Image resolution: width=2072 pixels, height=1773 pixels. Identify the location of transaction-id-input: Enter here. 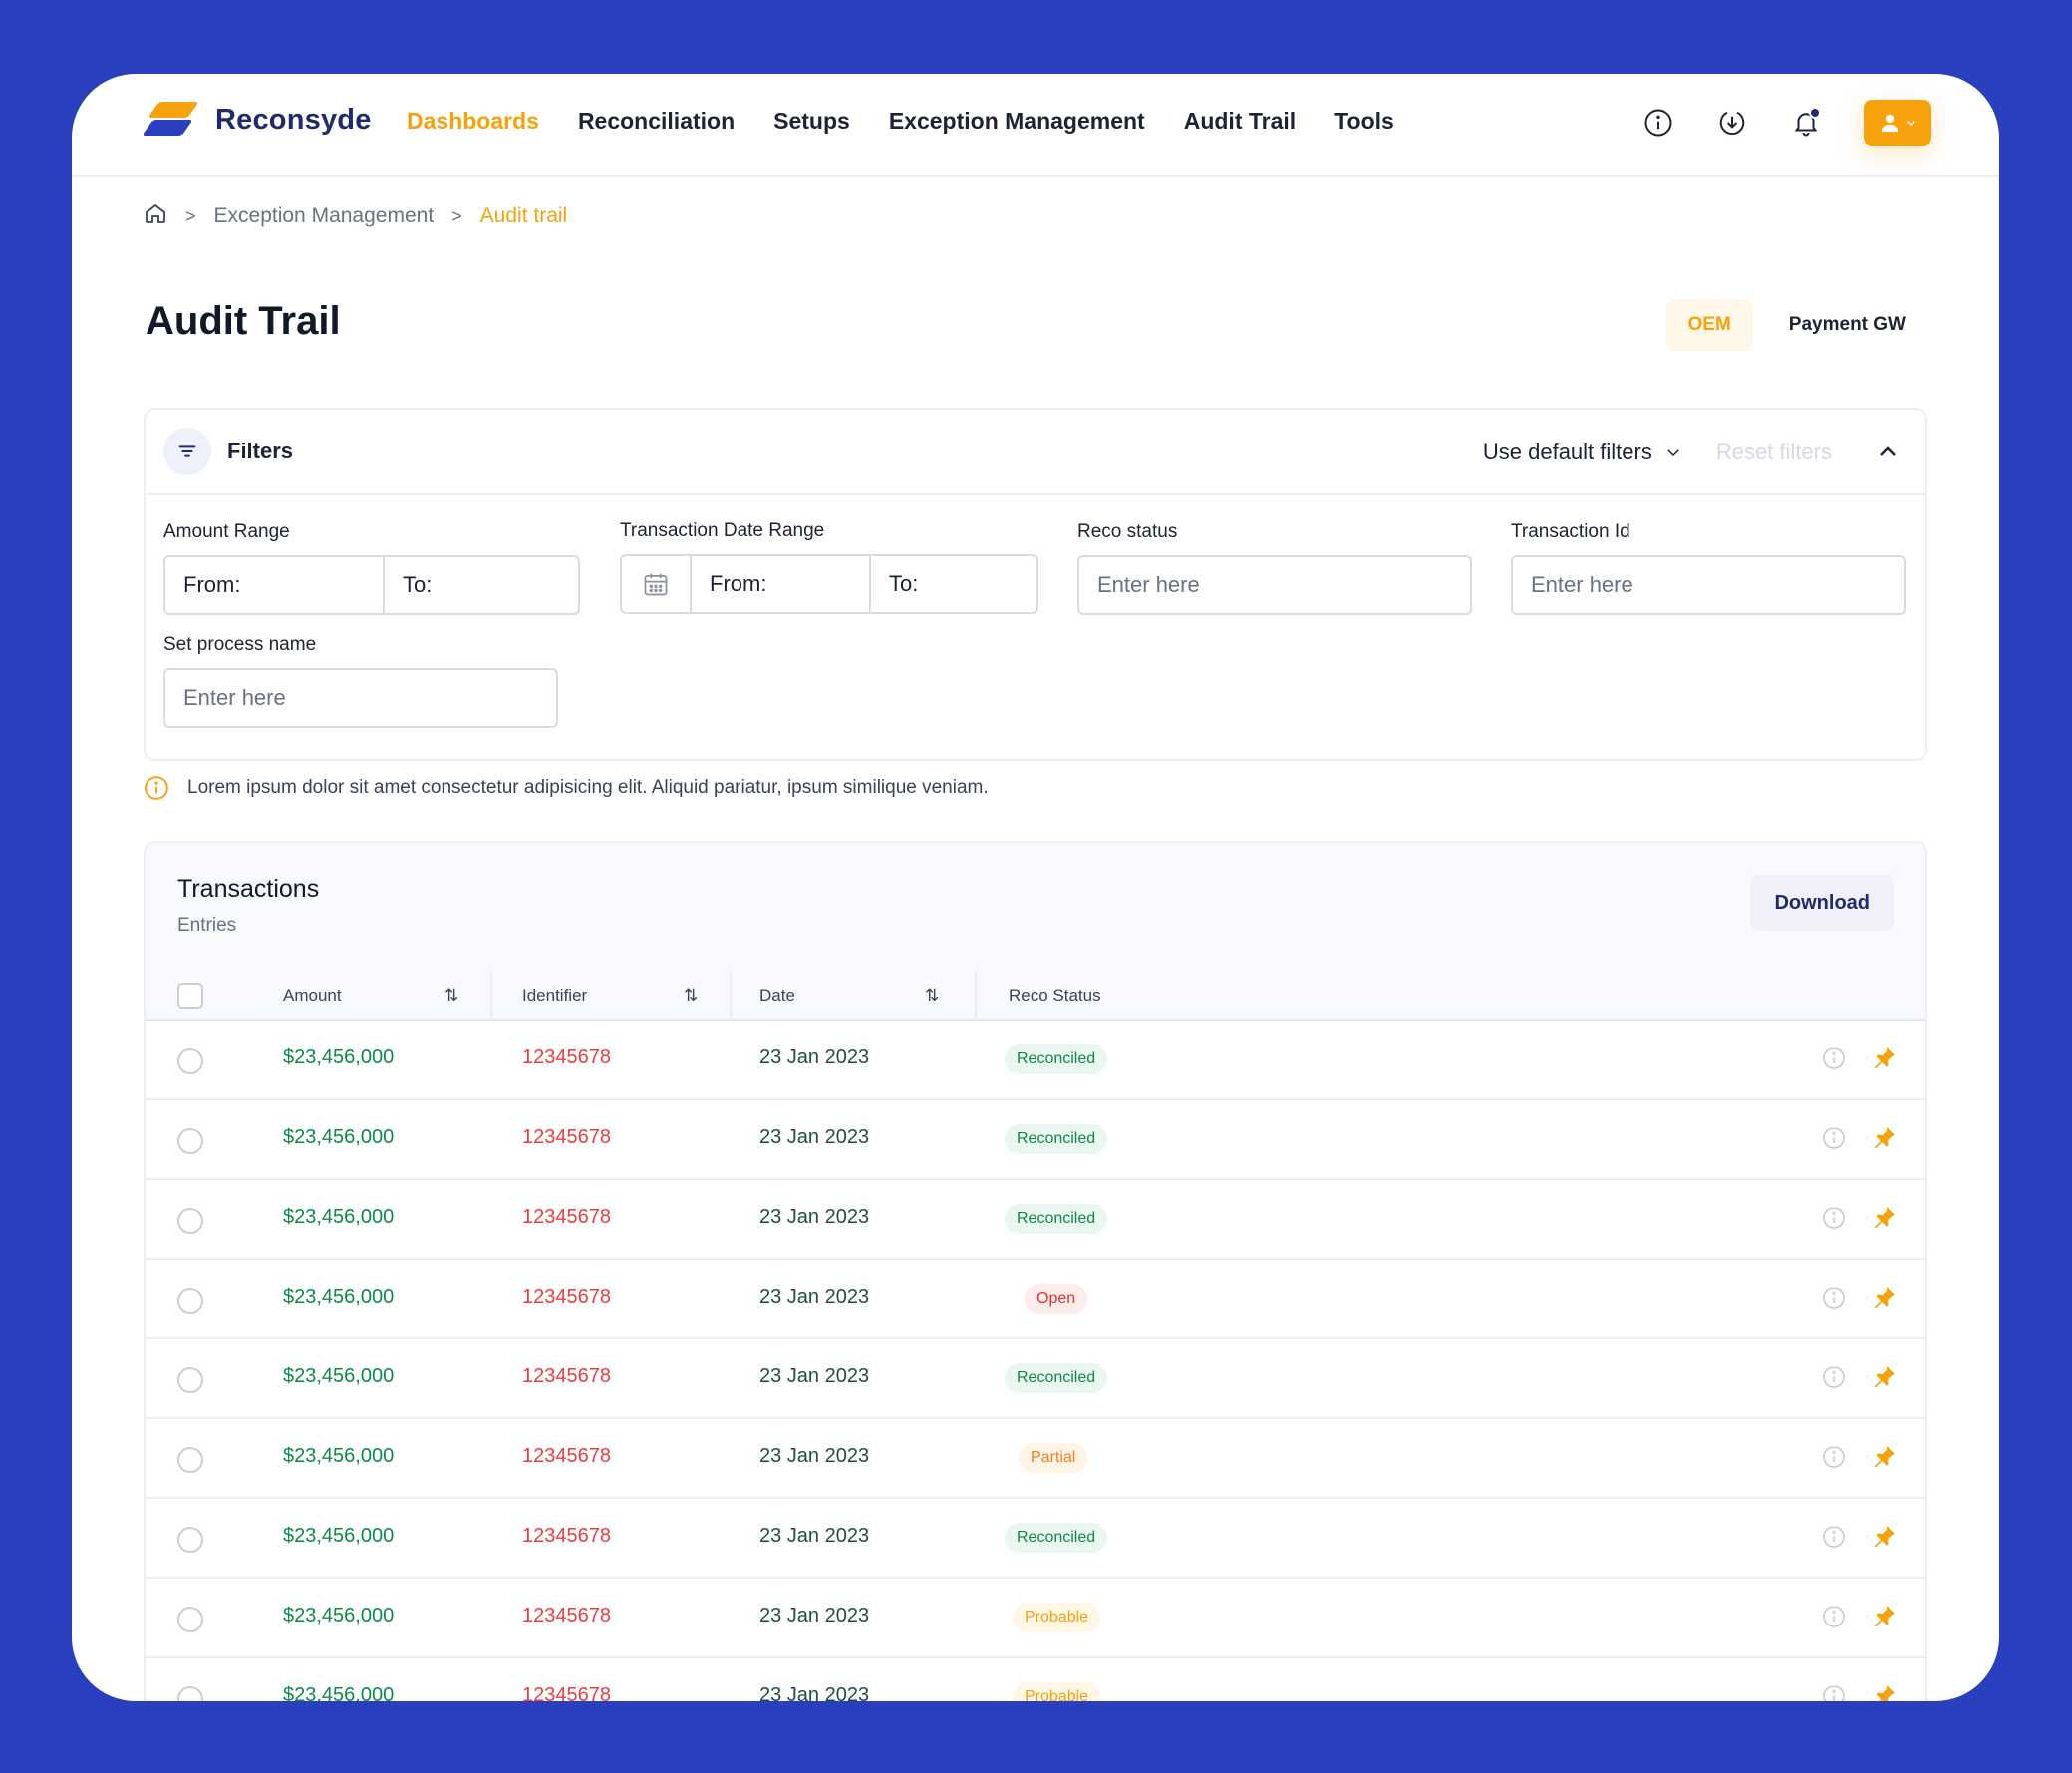
(1708, 585).